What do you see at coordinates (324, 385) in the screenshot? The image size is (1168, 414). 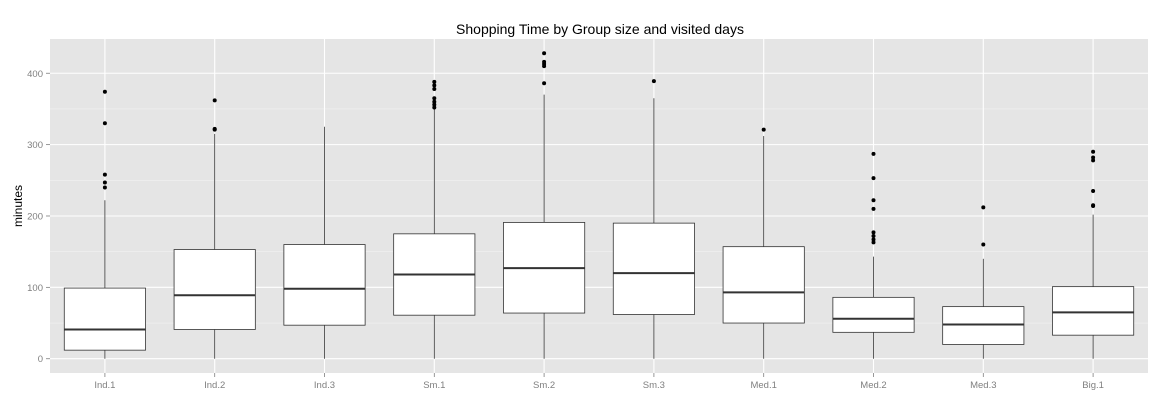 I see `x-tick-label: Ind.3` at bounding box center [324, 385].